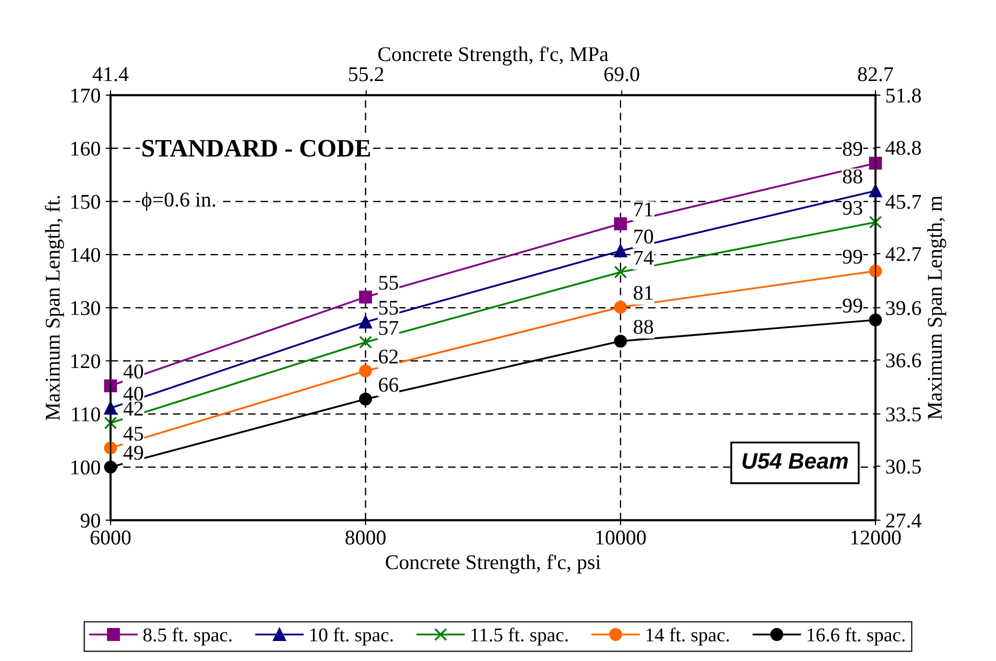 The width and height of the screenshot is (996, 661). I want to click on legend-label: 8.5 ft. spac., so click(187, 637).